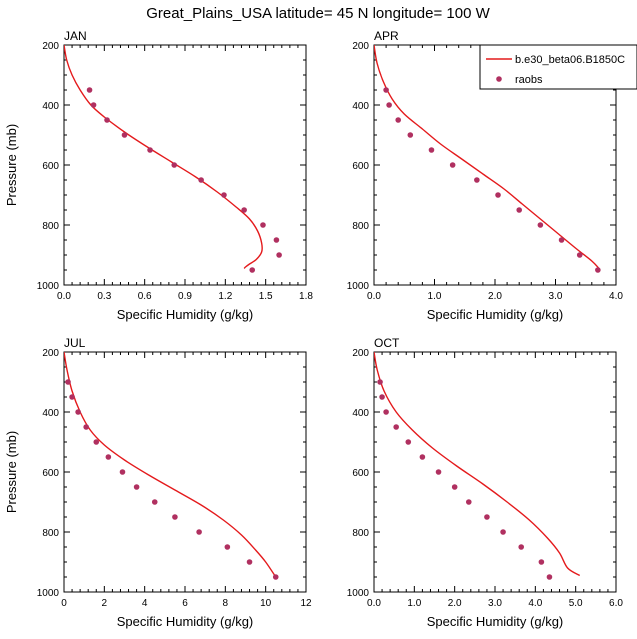  I want to click on x-tick-label: 0.3, so click(104, 296).